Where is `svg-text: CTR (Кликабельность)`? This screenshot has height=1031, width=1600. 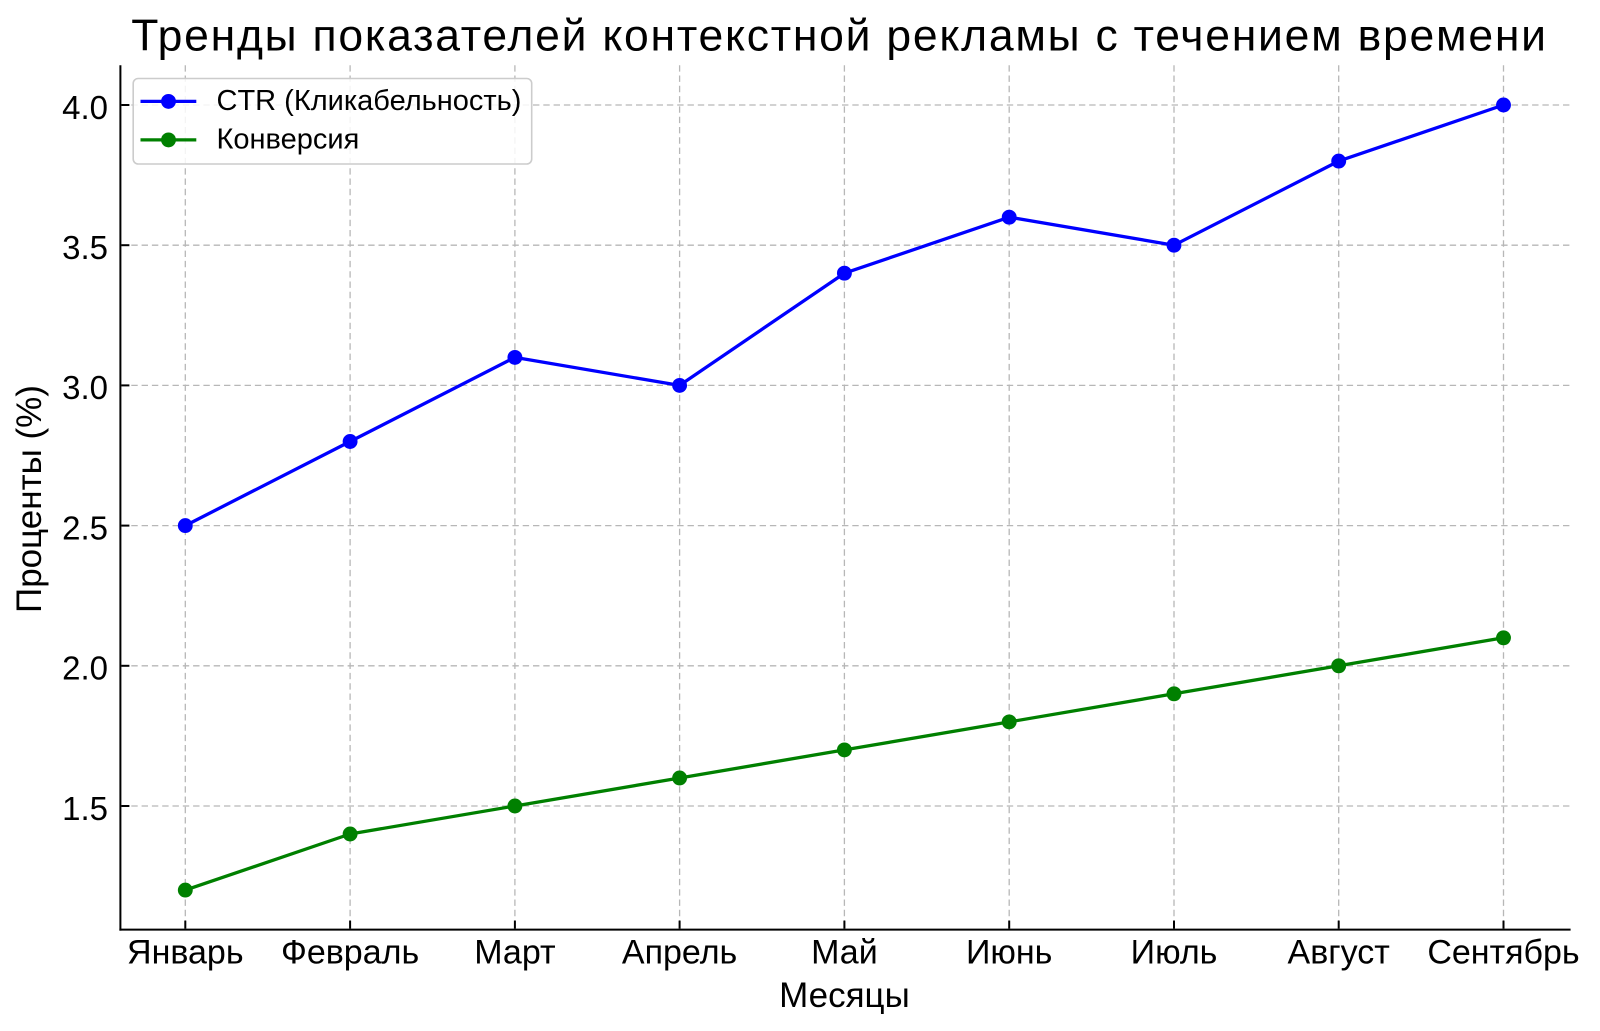
svg-text: CTR (Кликабельность) is located at coordinates (369, 101).